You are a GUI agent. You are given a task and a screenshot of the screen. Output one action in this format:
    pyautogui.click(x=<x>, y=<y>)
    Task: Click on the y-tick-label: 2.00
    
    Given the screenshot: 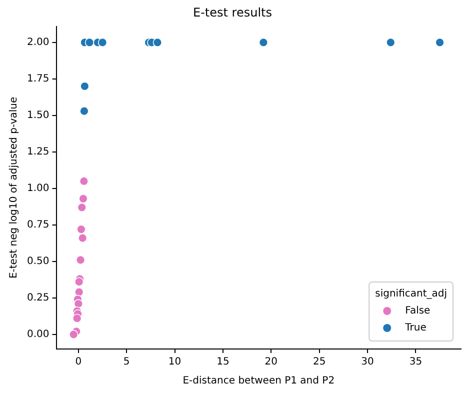 What is the action you would take?
    pyautogui.click(x=38, y=42)
    